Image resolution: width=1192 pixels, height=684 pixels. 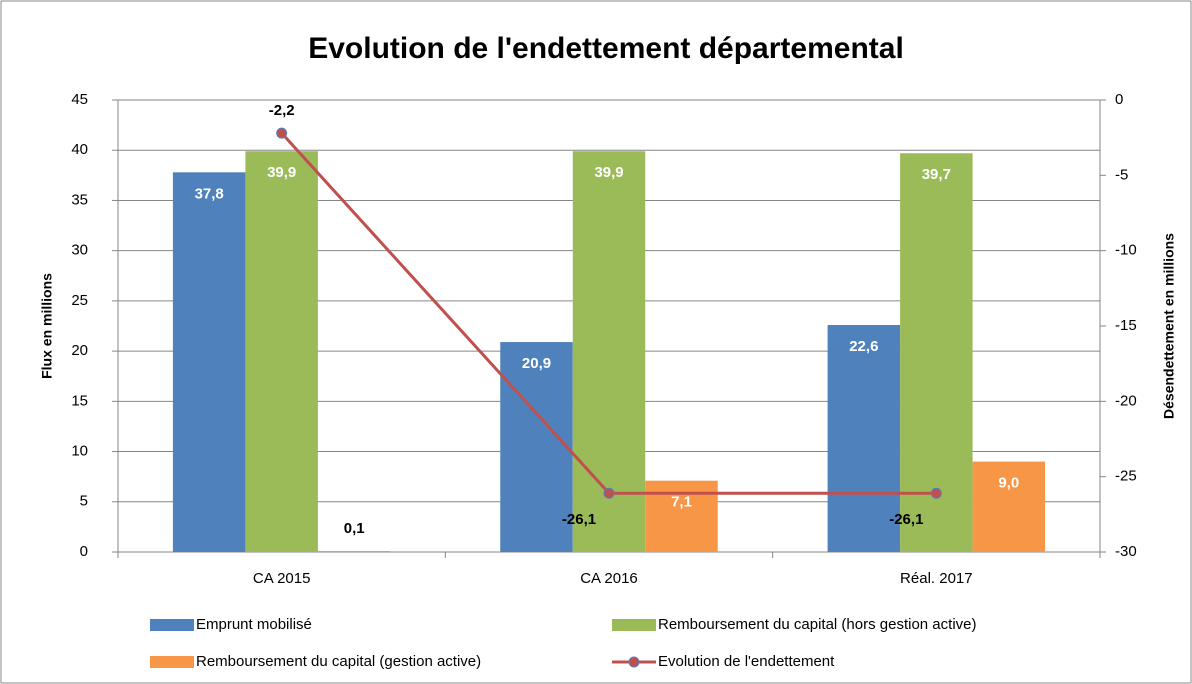 I want to click on y-tick-label: 10, so click(x=79, y=451).